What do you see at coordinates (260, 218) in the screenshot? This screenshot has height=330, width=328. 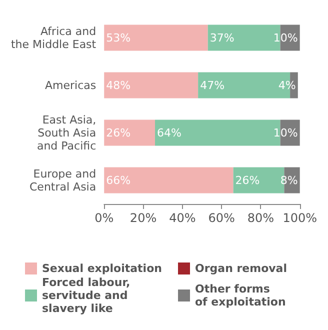 I see `x-tick-label: 80%` at bounding box center [260, 218].